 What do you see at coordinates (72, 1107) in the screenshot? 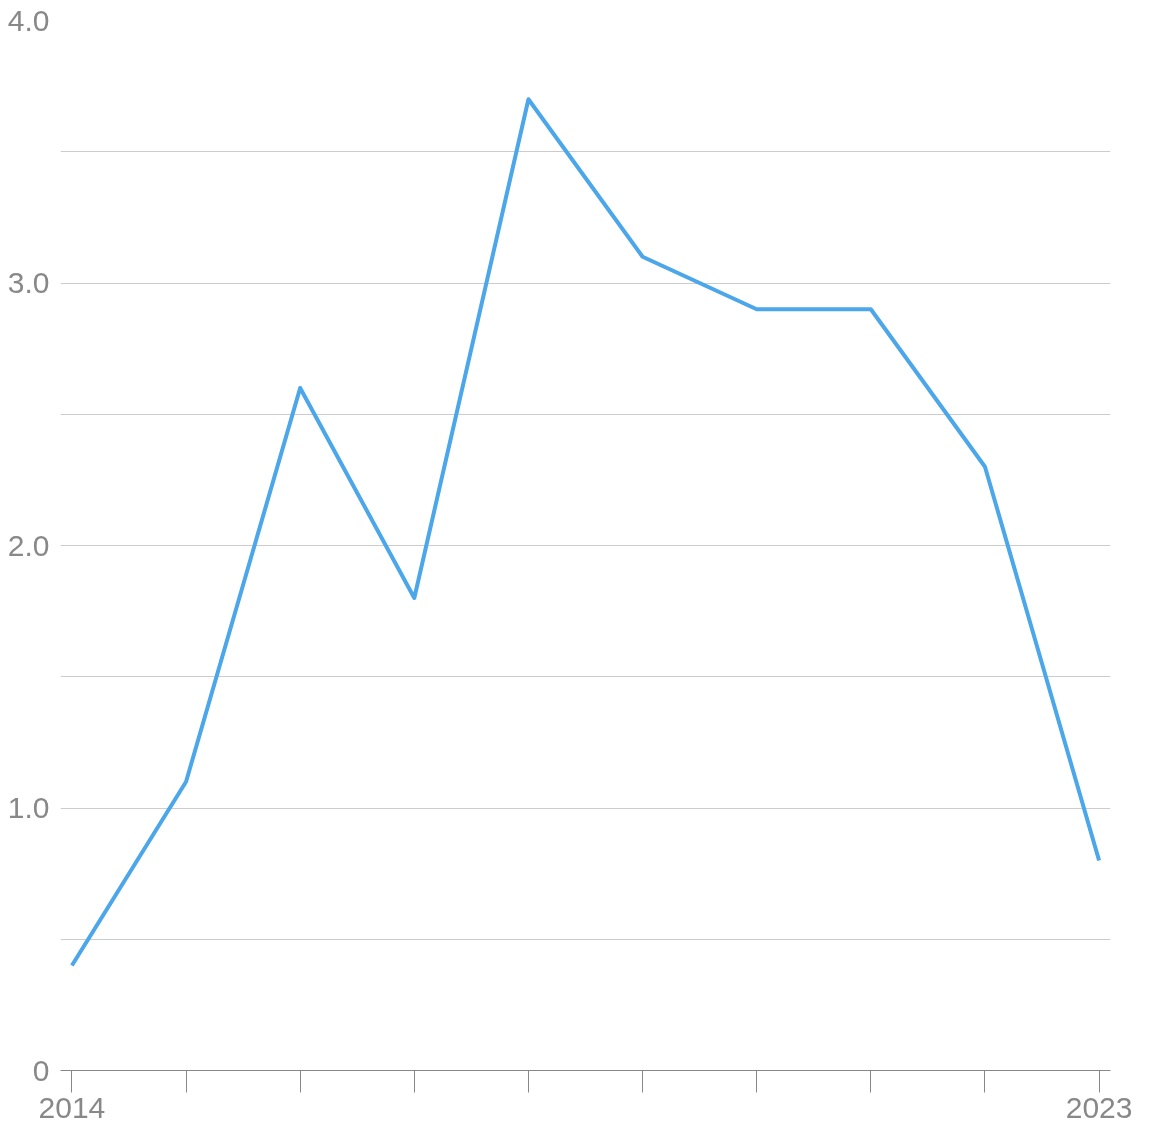
I see `x-tick-label: 2014` at bounding box center [72, 1107].